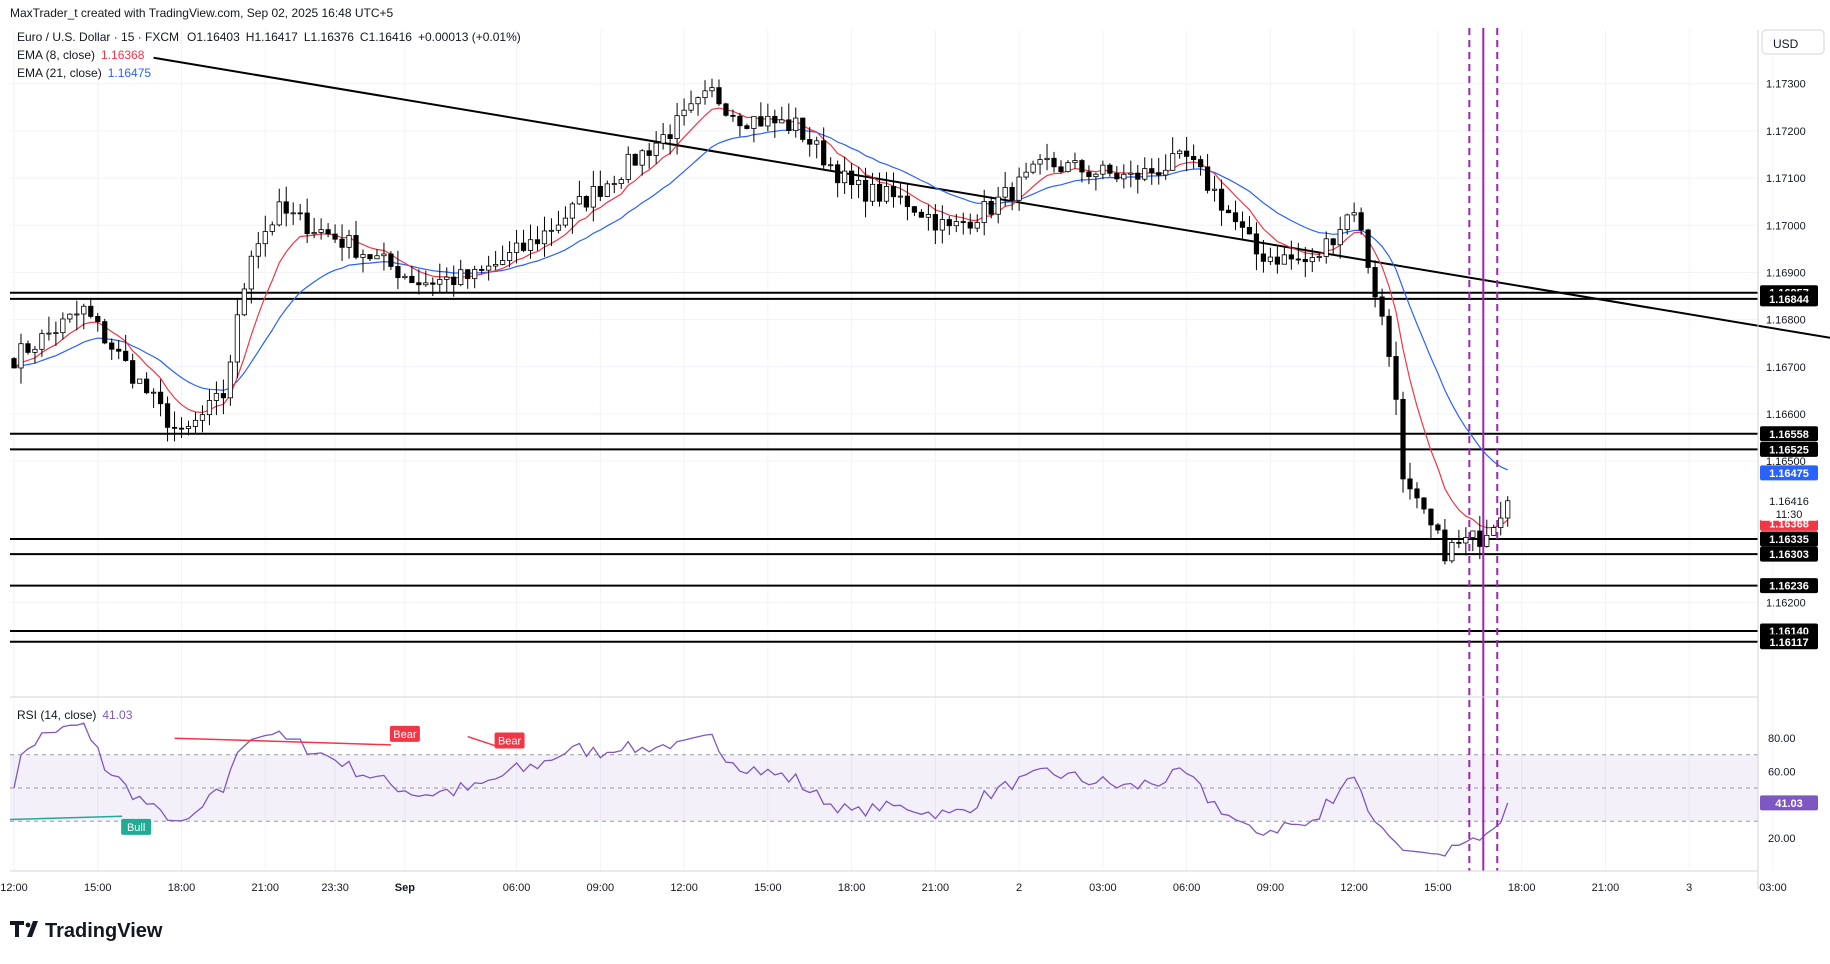 This screenshot has height=964, width=1830. Describe the element at coordinates (1786, 226) in the screenshot. I see `price-tick-label: 1.17000` at that location.